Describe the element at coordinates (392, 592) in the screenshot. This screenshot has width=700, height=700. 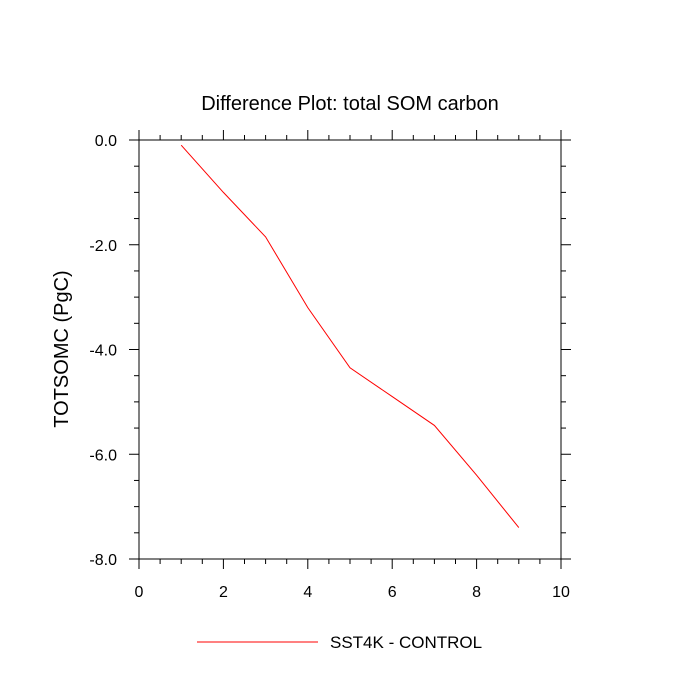
I see `x-tick-label: 6` at that location.